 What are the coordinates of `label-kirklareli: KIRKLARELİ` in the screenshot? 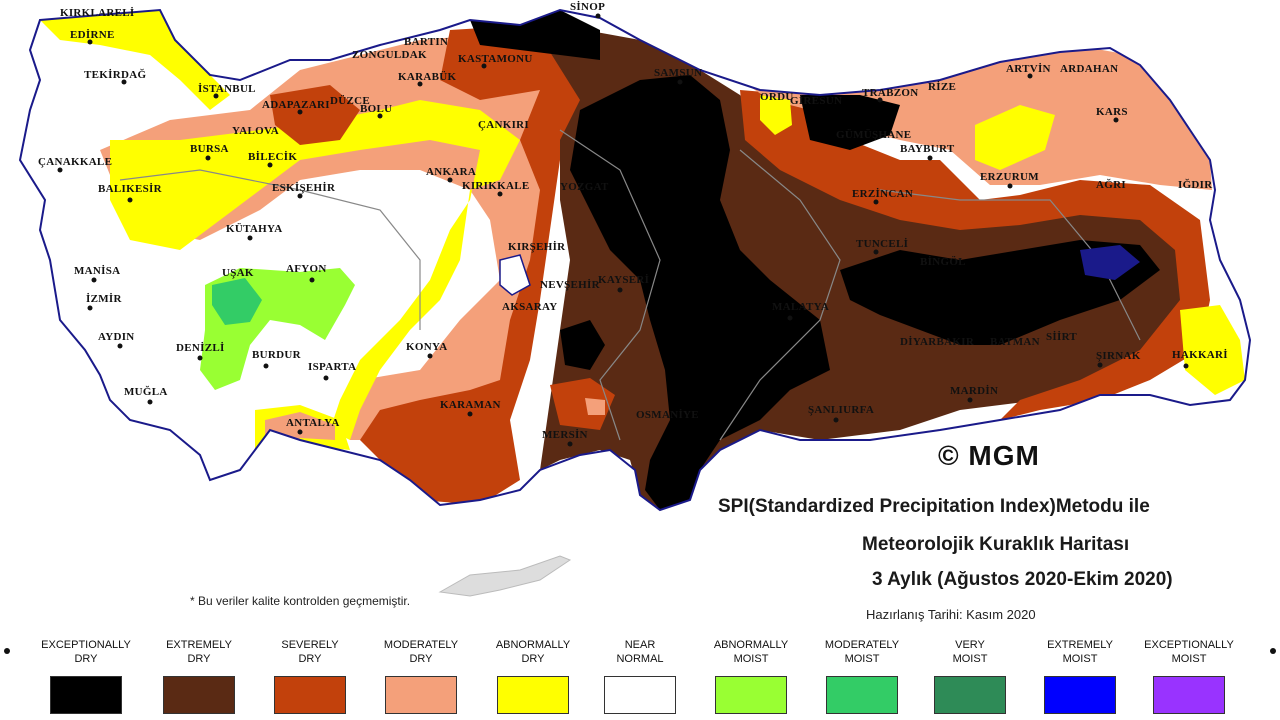 It's located at (97, 13).